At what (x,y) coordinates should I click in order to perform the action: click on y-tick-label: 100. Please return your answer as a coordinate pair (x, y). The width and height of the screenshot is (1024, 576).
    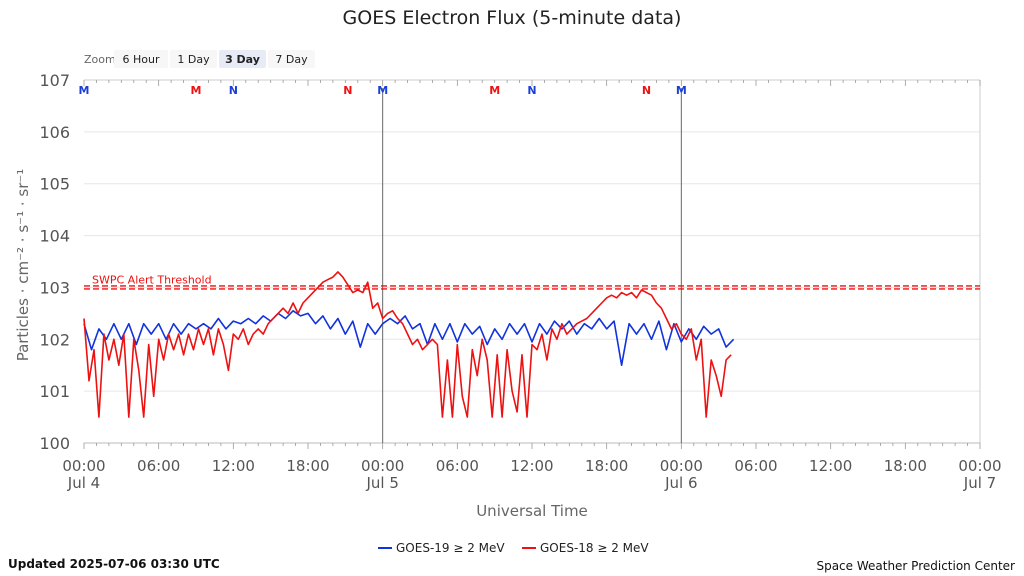
    Looking at the image, I should click on (54, 443).